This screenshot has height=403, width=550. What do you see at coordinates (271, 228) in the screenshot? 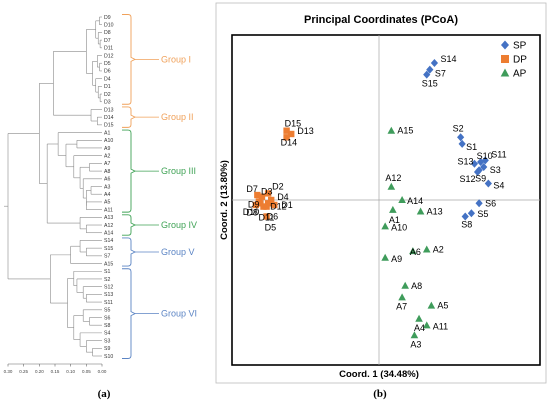
I see `point-label-d5: D5` at bounding box center [271, 228].